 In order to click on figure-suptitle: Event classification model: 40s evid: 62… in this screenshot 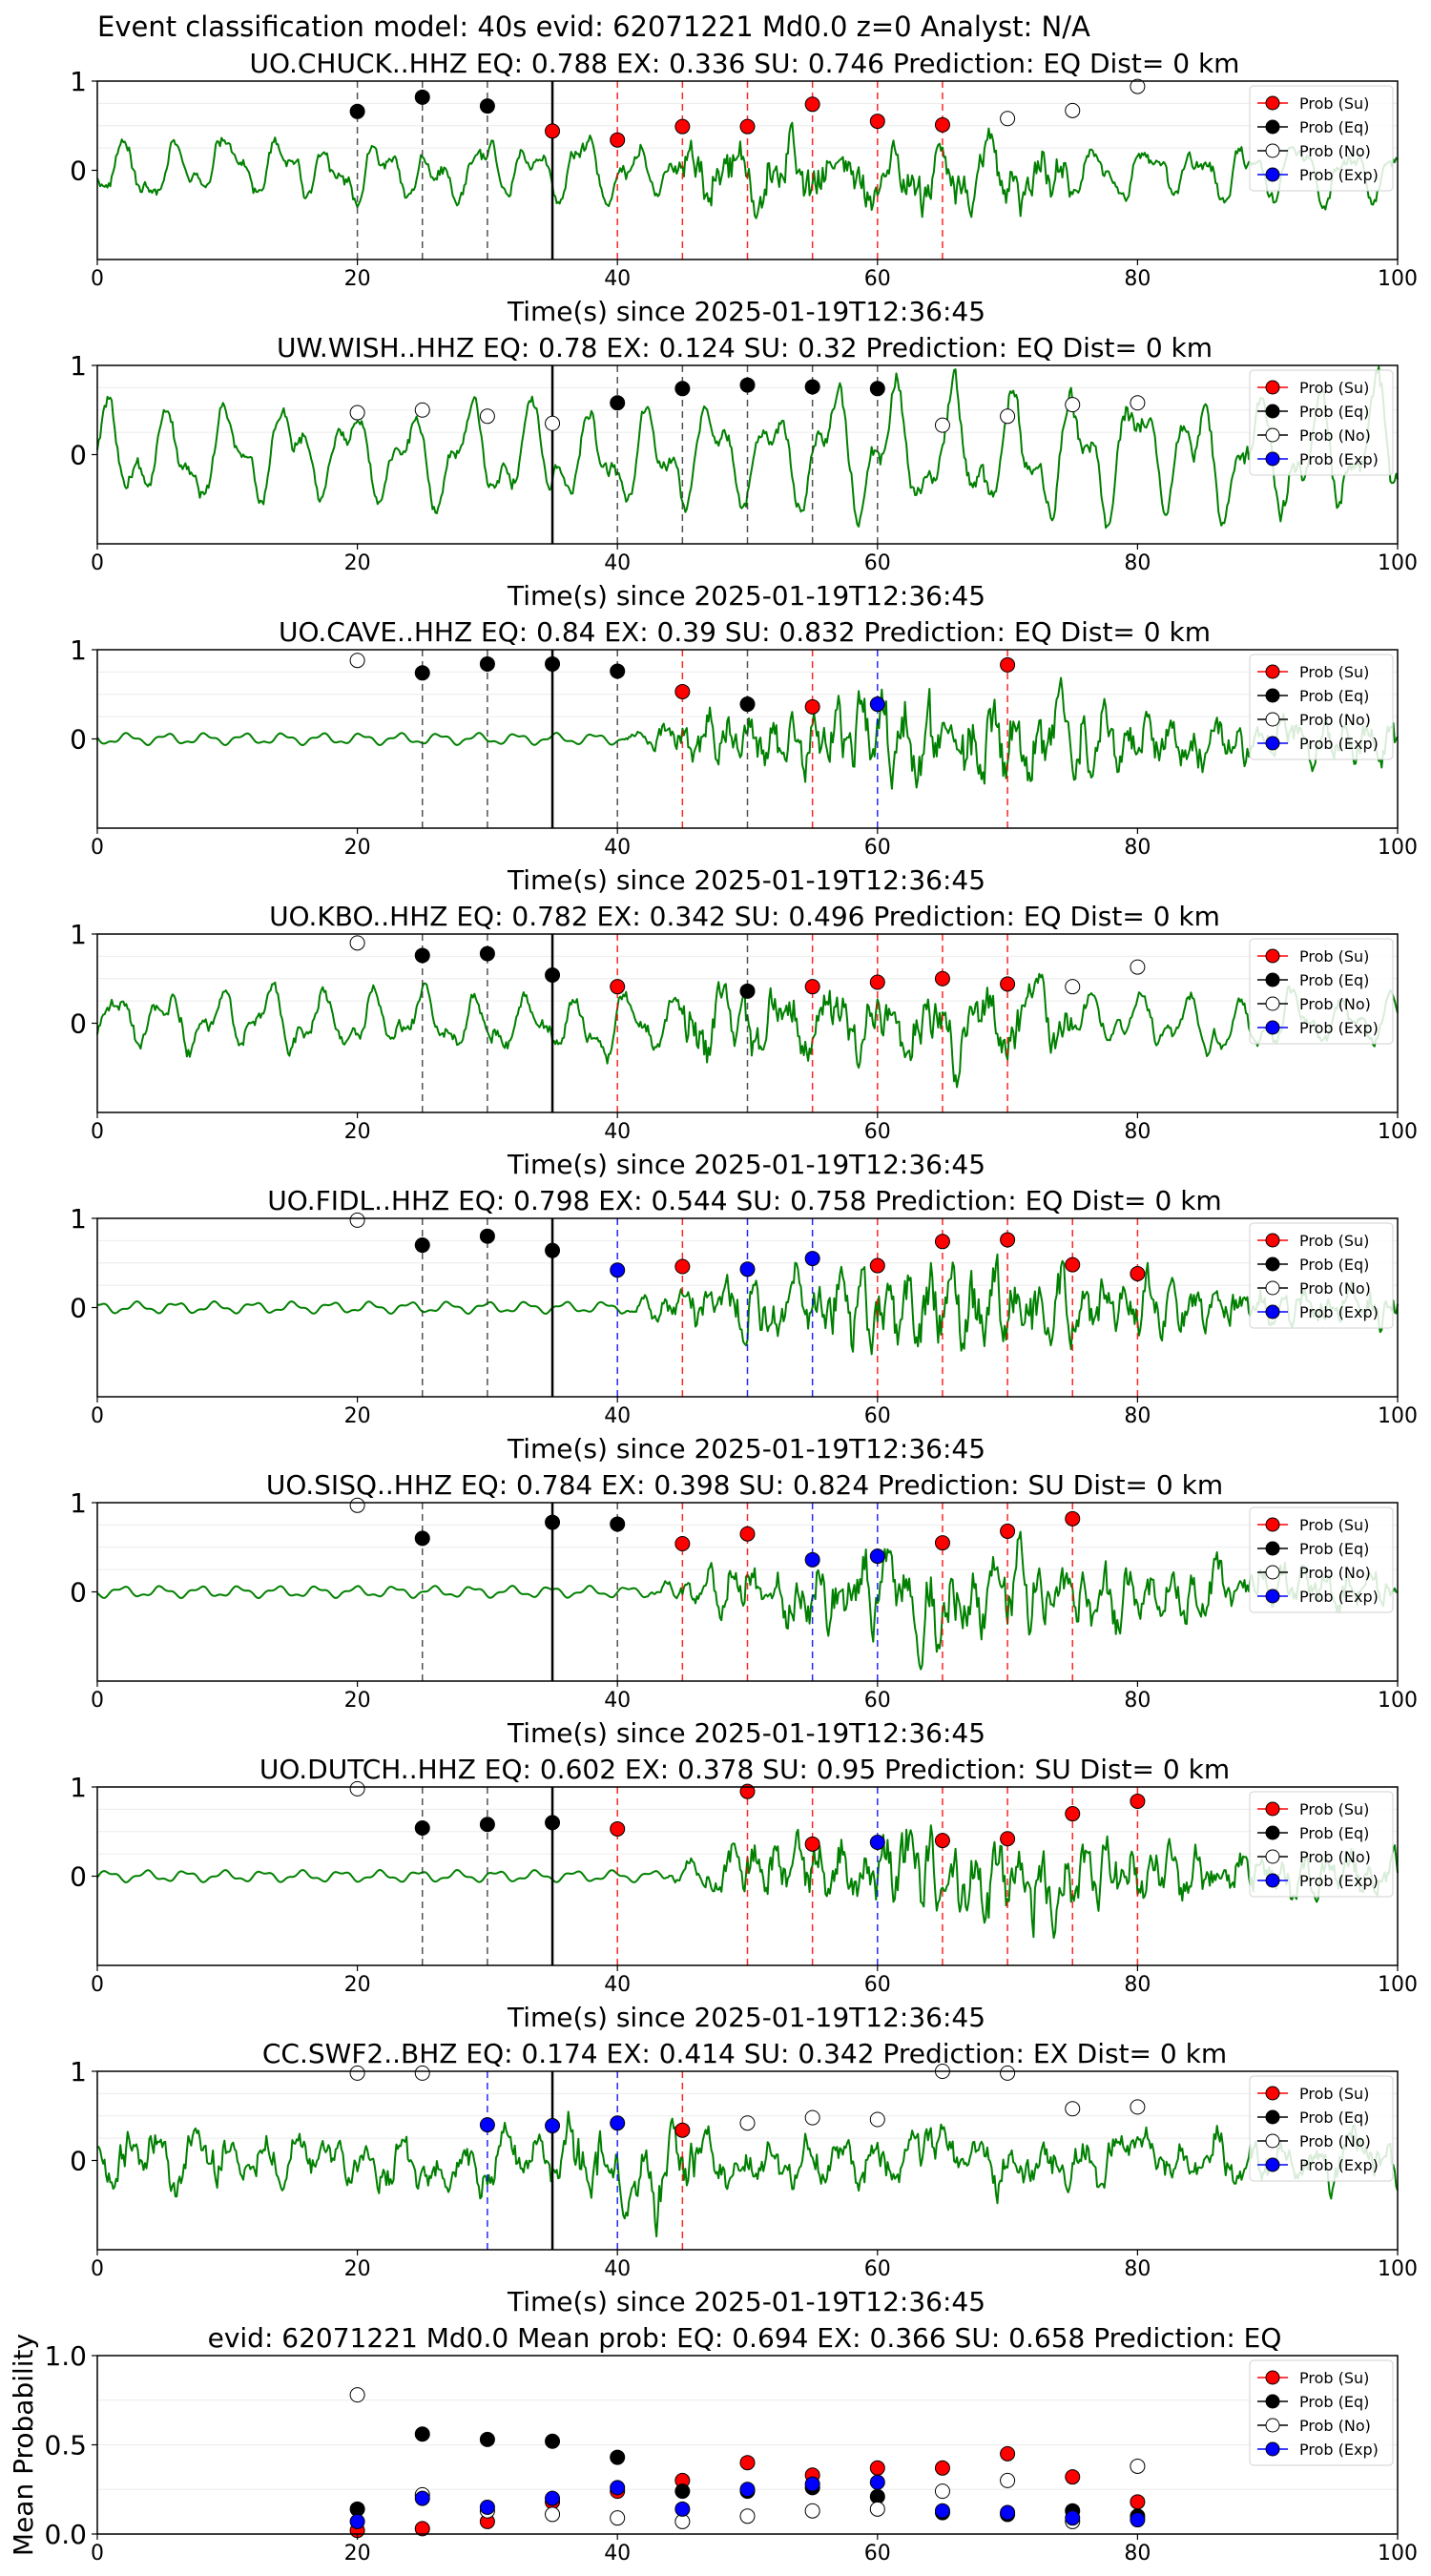, I will do `click(593, 26)`.